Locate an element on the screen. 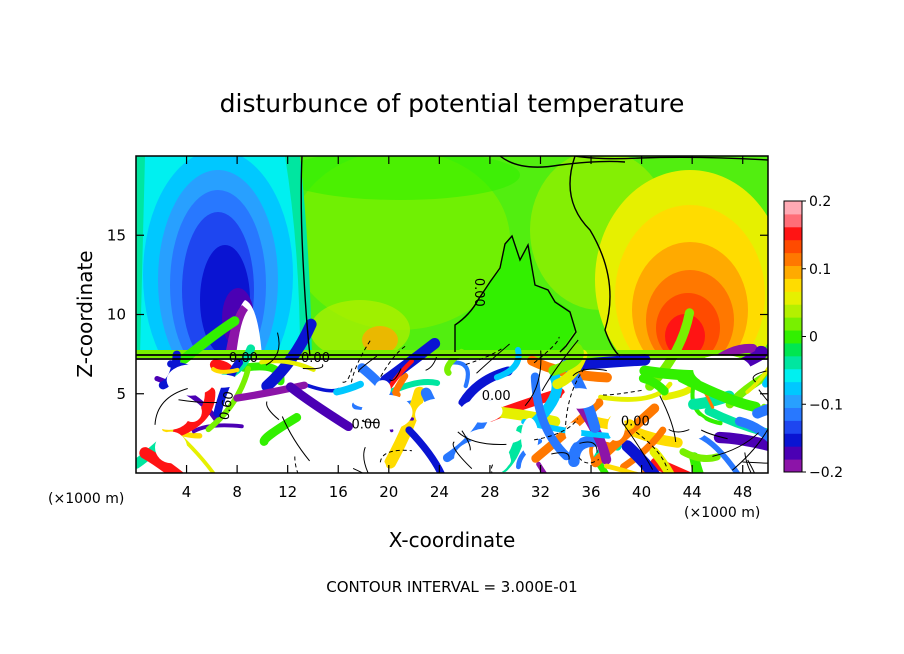 The image size is (904, 654). x-tick-label: 20 is located at coordinates (388, 492).